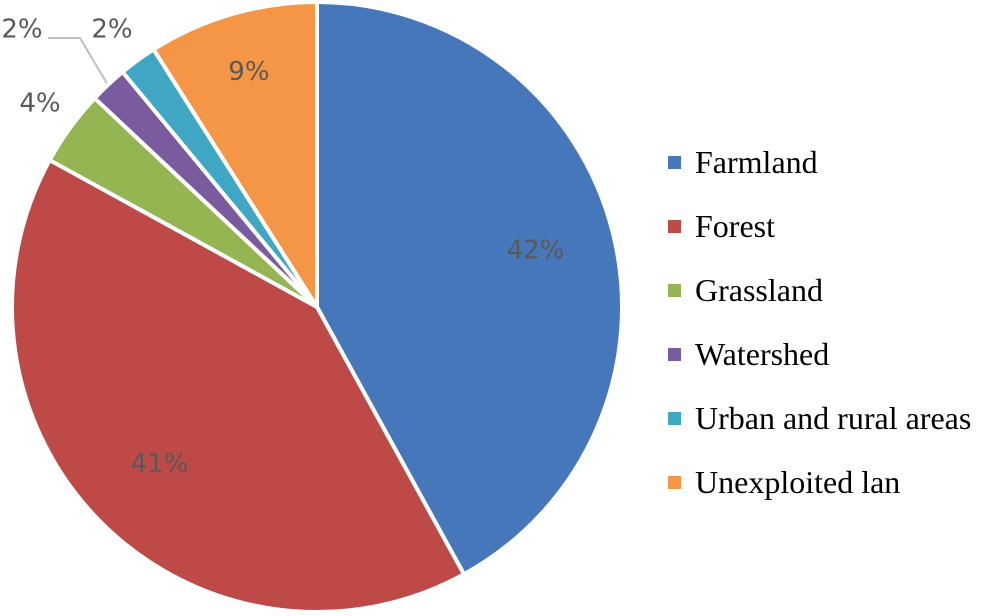  I want to click on legend-swatch-watershed, so click(674, 354).